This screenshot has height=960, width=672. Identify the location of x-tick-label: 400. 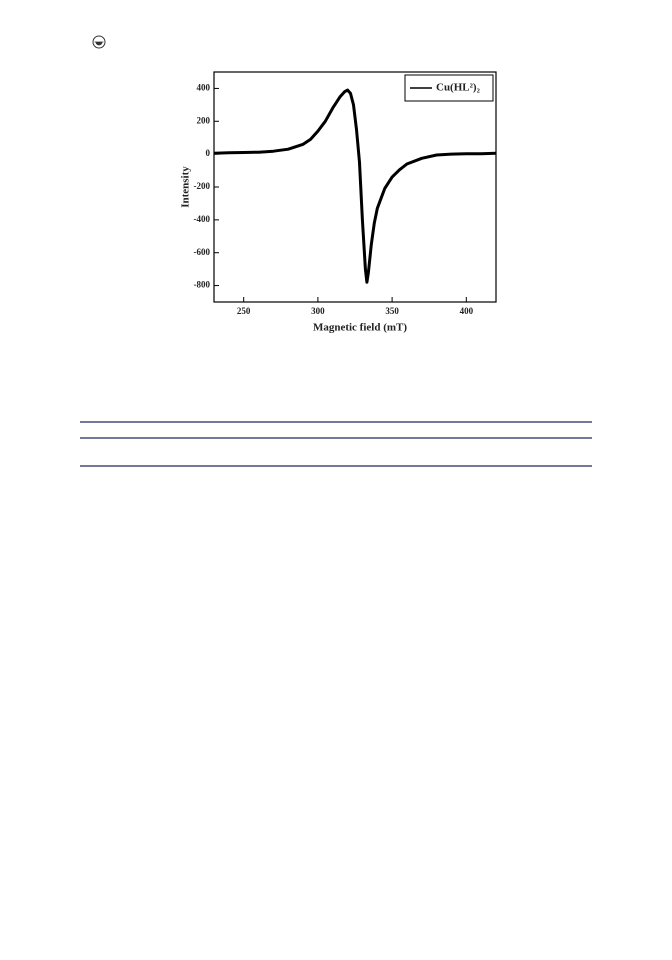
(467, 311).